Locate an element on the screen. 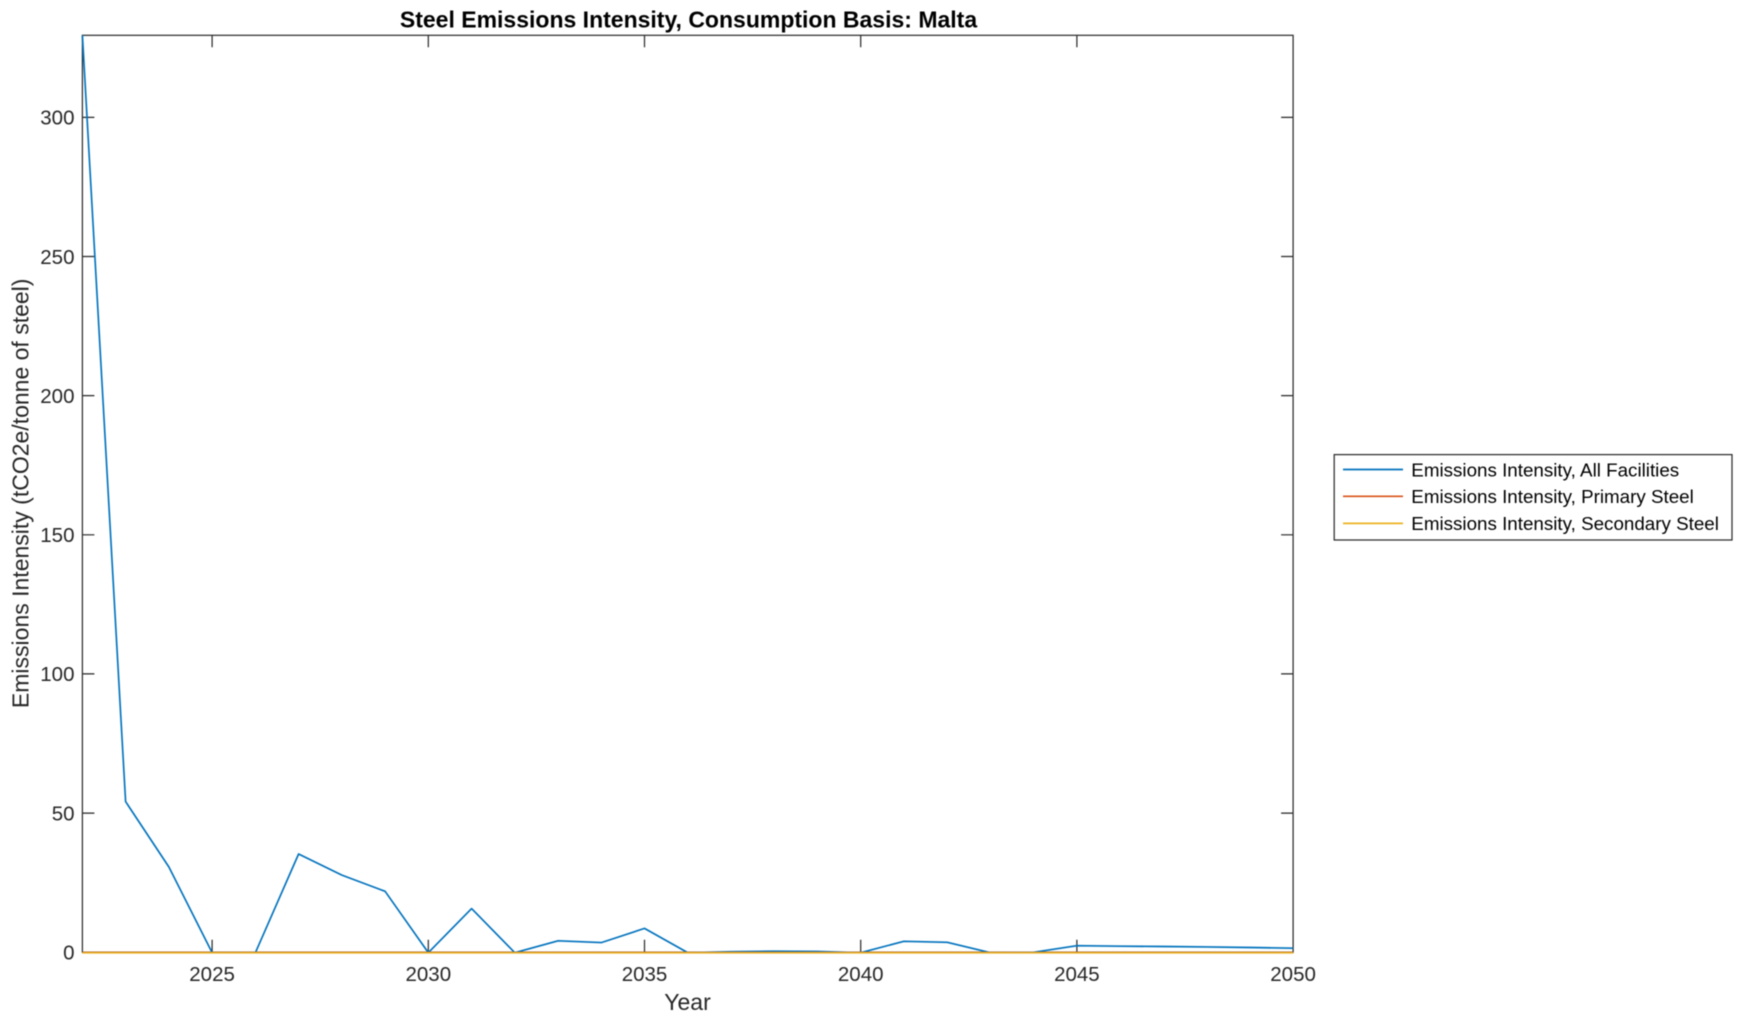 The height and width of the screenshot is (1026, 1740). svg-text: 250 is located at coordinates (57, 257).